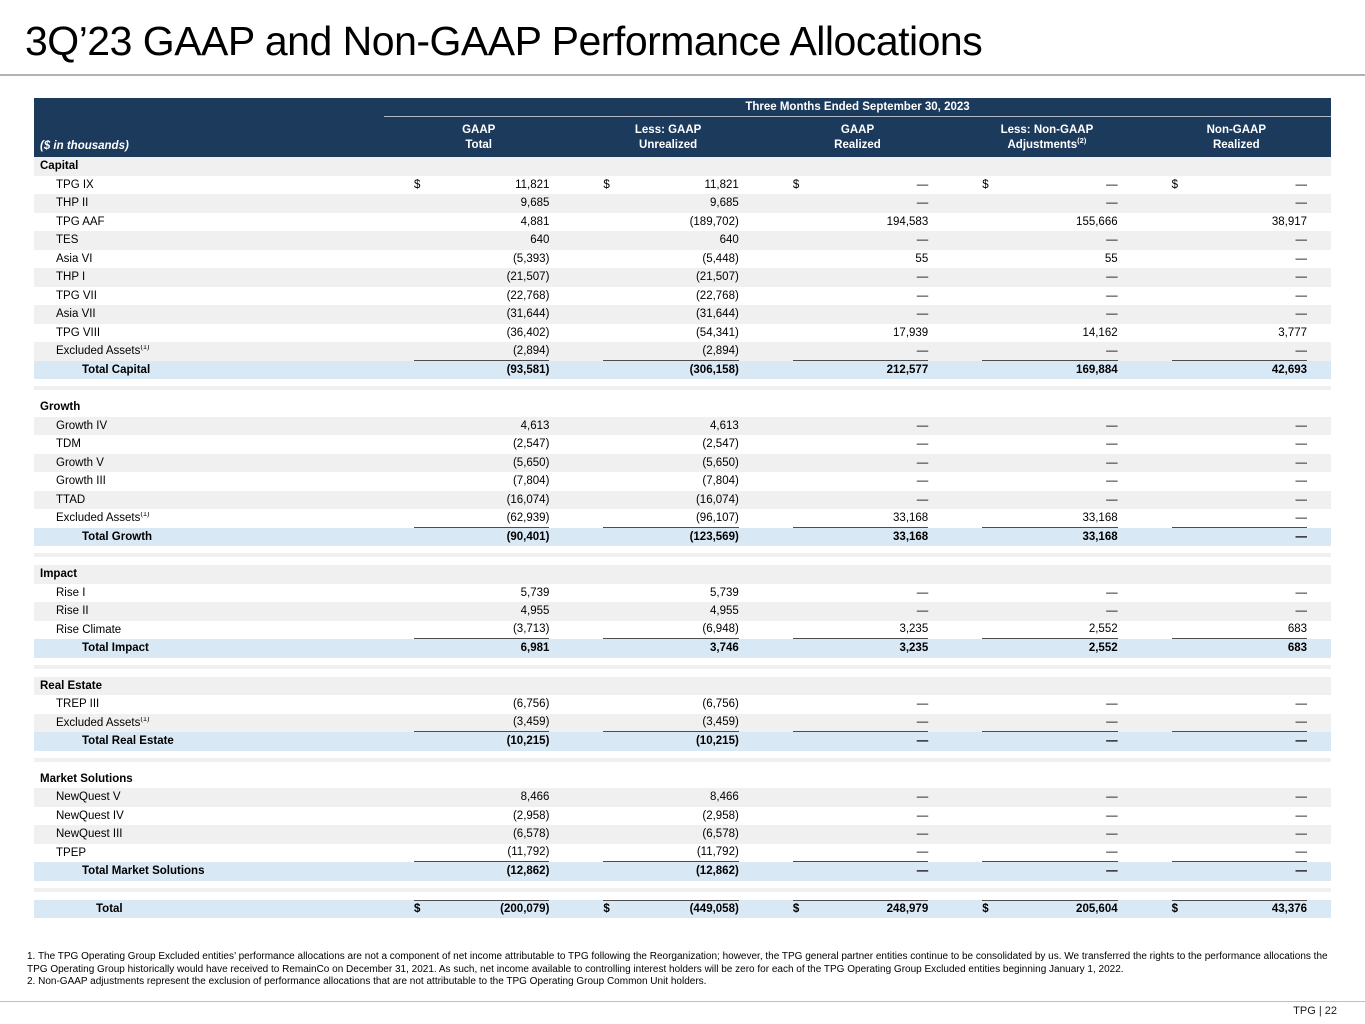 The width and height of the screenshot is (1365, 1024). I want to click on row-label: Total Impact, so click(115, 648).